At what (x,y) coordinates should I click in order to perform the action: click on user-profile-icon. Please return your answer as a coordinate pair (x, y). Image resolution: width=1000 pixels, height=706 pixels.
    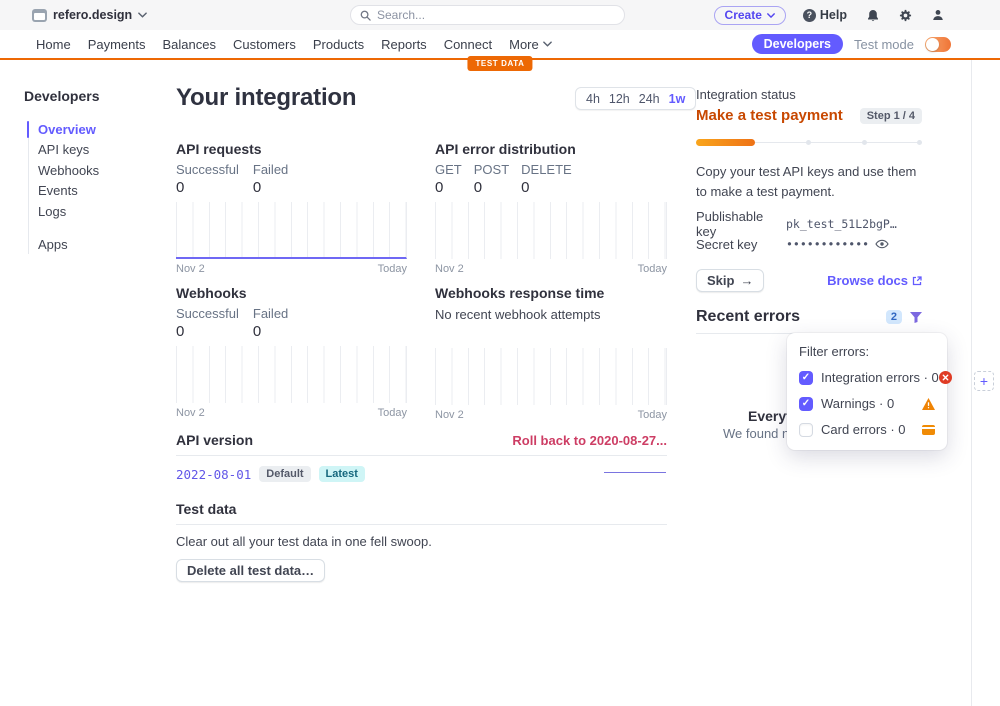
    Looking at the image, I should click on (938, 15).